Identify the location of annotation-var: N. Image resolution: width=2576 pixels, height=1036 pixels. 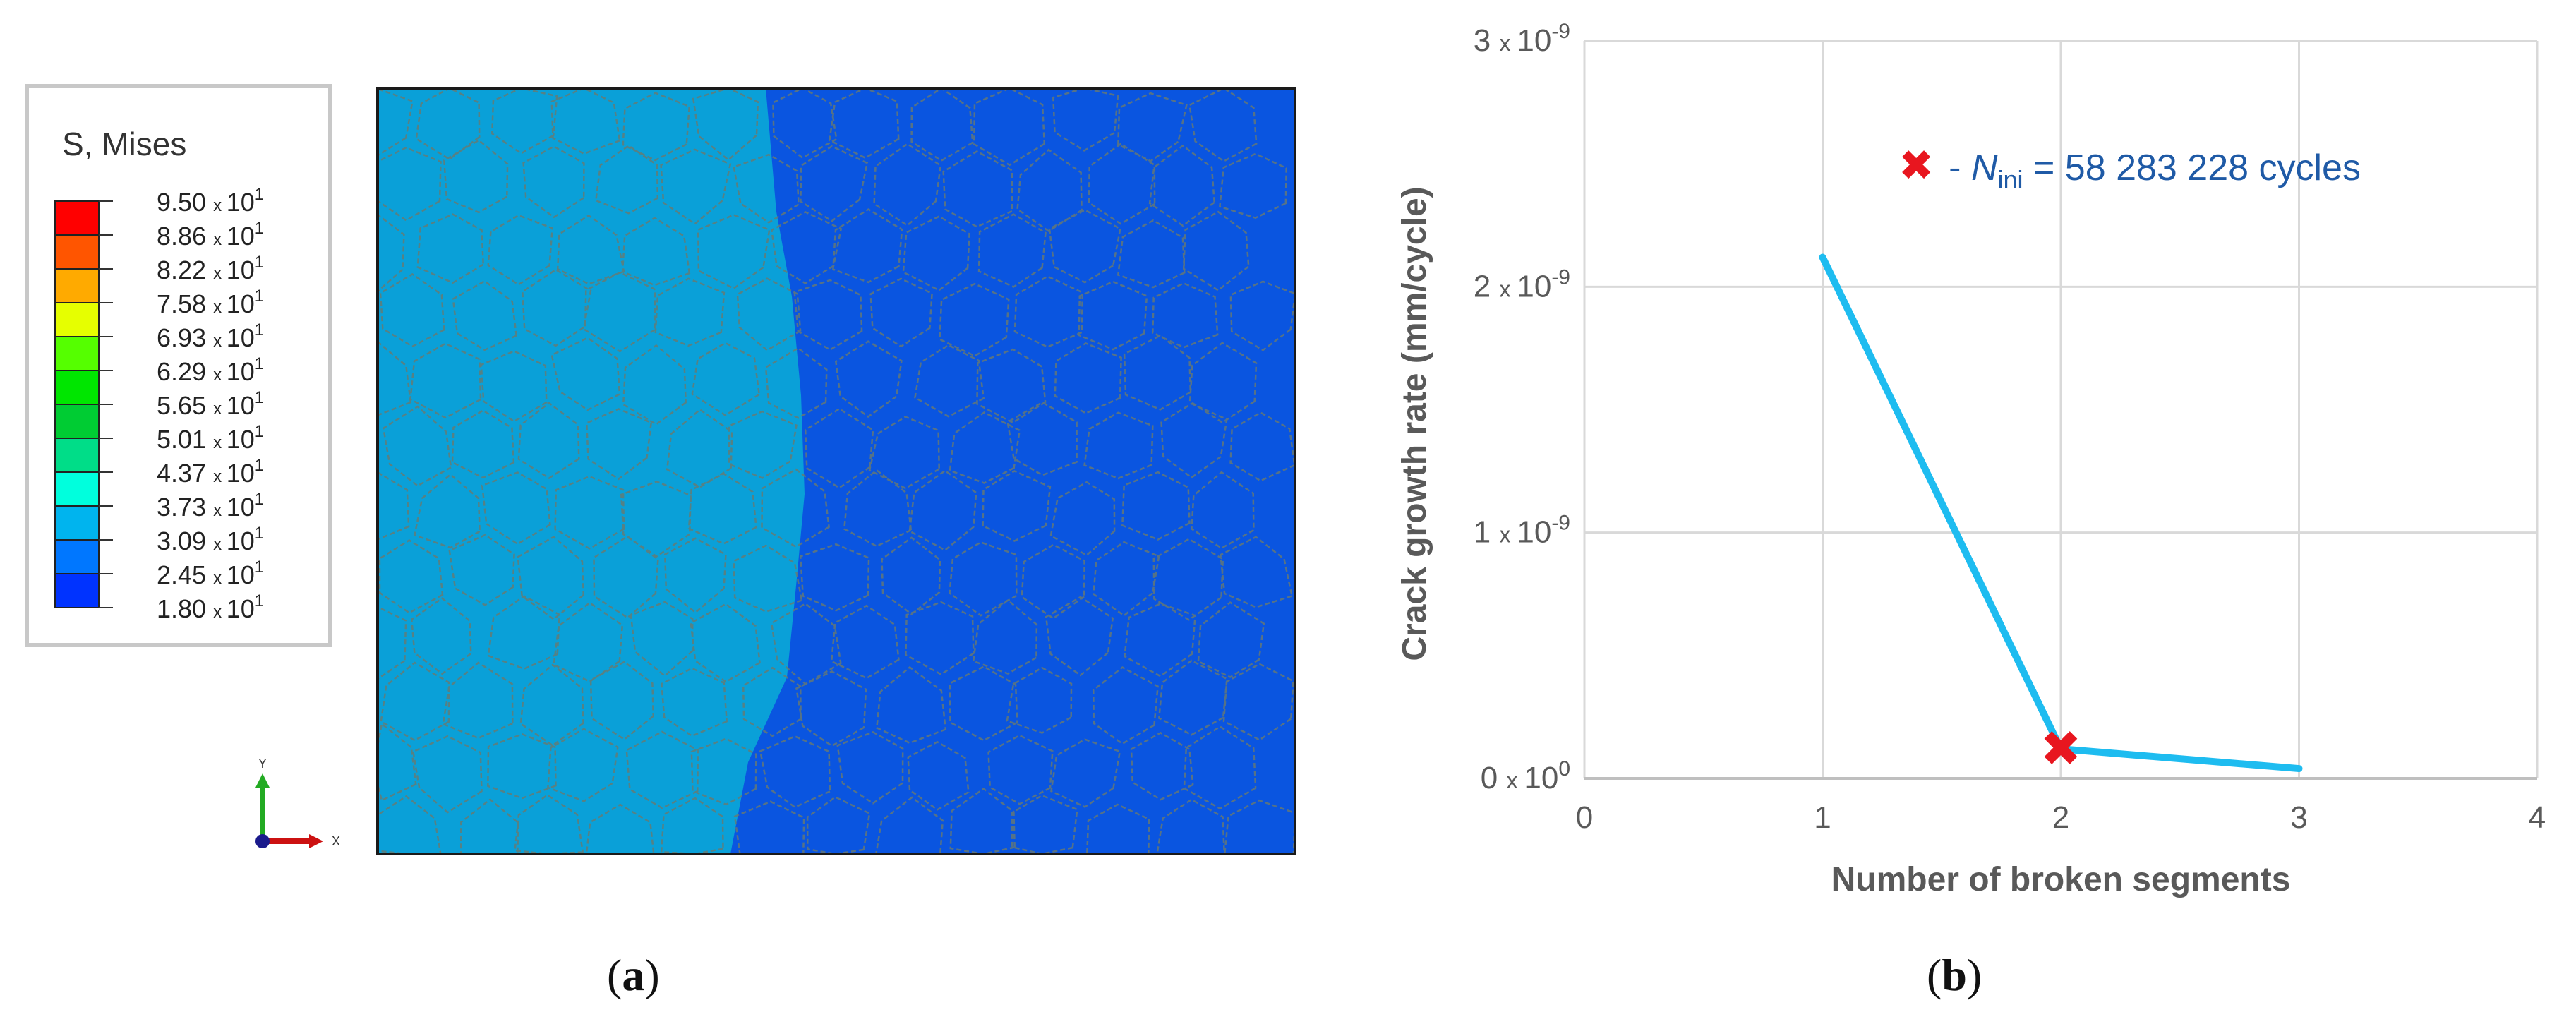
(1984, 167).